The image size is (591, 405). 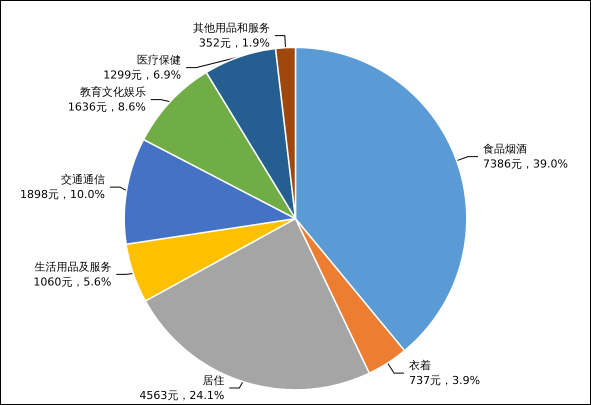 I want to click on data-label: 1898元，10.0%, so click(x=62, y=195).